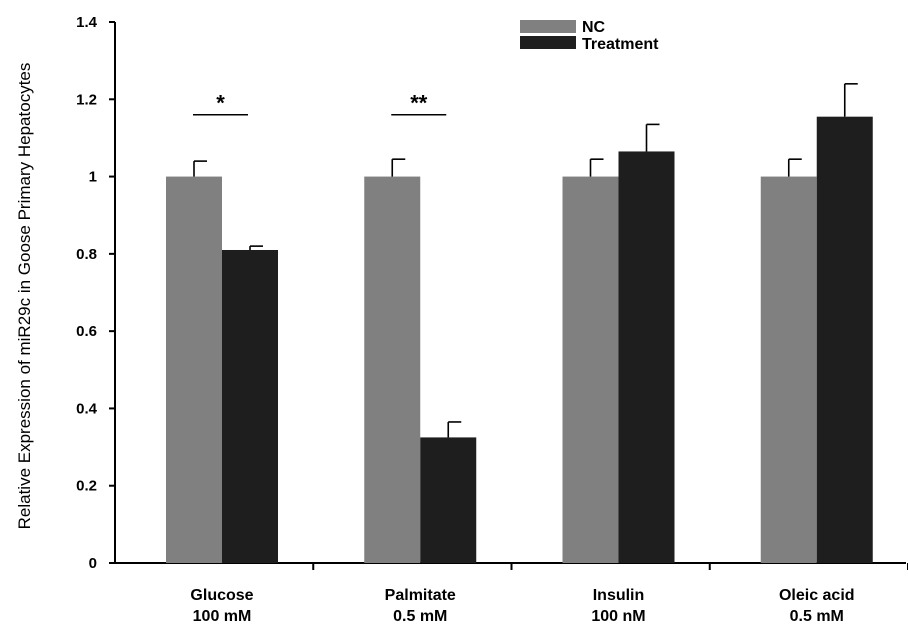 The width and height of the screenshot is (908, 627). Describe the element at coordinates (86, 331) in the screenshot. I see `y-tick-label: 0.6` at that location.